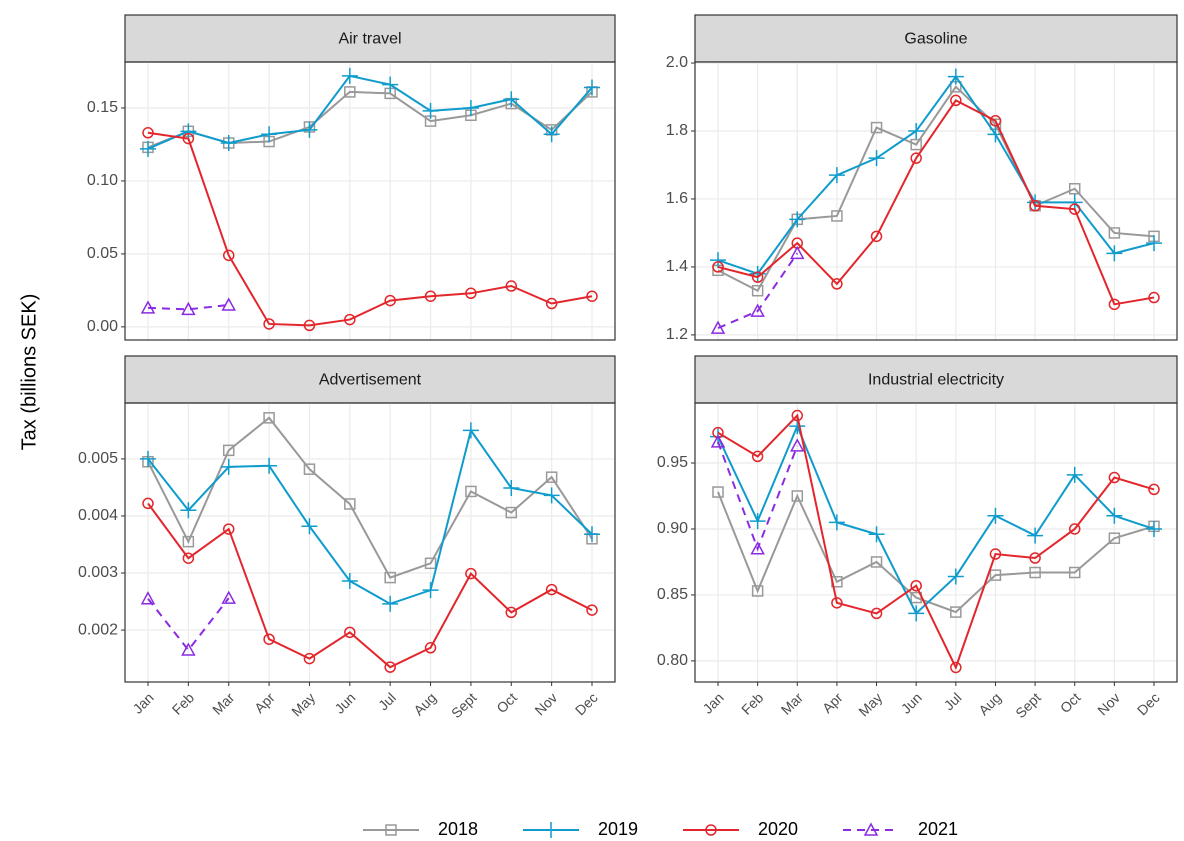  I want to click on x-tick-label: Feb, so click(183, 703).